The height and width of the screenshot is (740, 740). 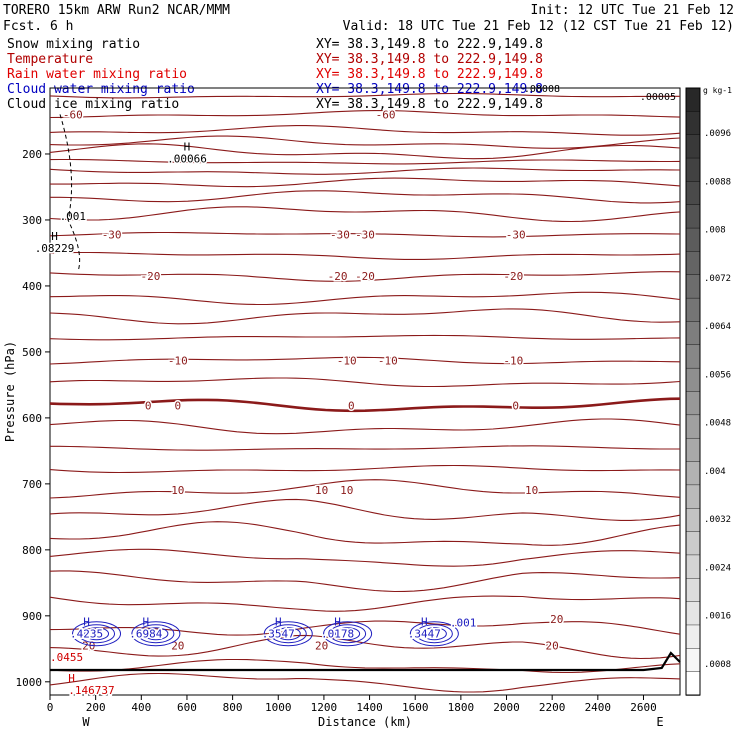 What do you see at coordinates (73, 44) in the screenshot?
I see `legend-label: Snow mixing ratio` at bounding box center [73, 44].